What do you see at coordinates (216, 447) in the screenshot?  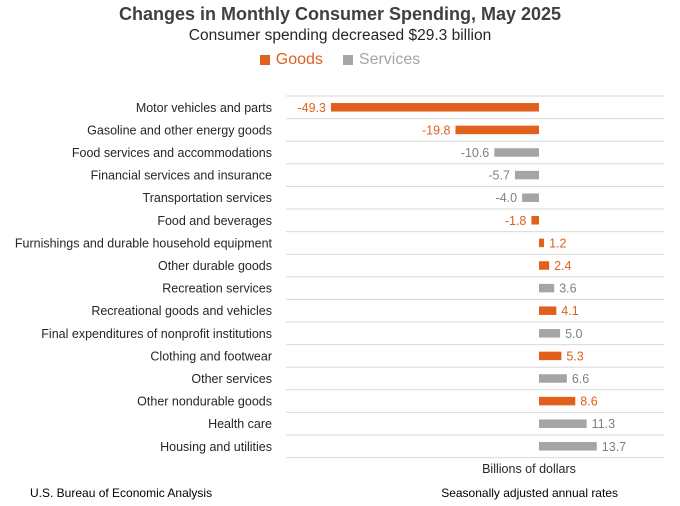 I see `category-label: Housing and utilities` at bounding box center [216, 447].